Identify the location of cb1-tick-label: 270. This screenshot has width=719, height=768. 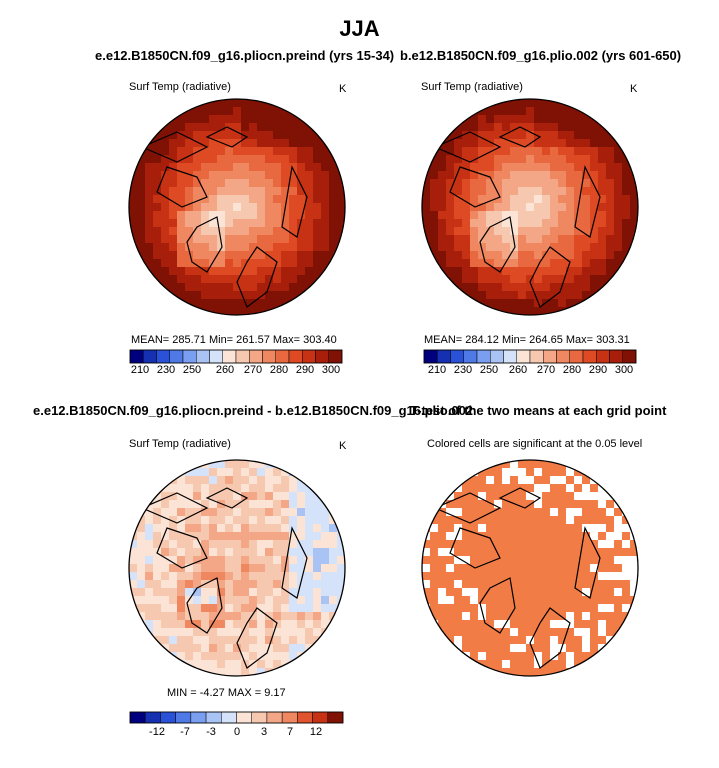
(253, 370).